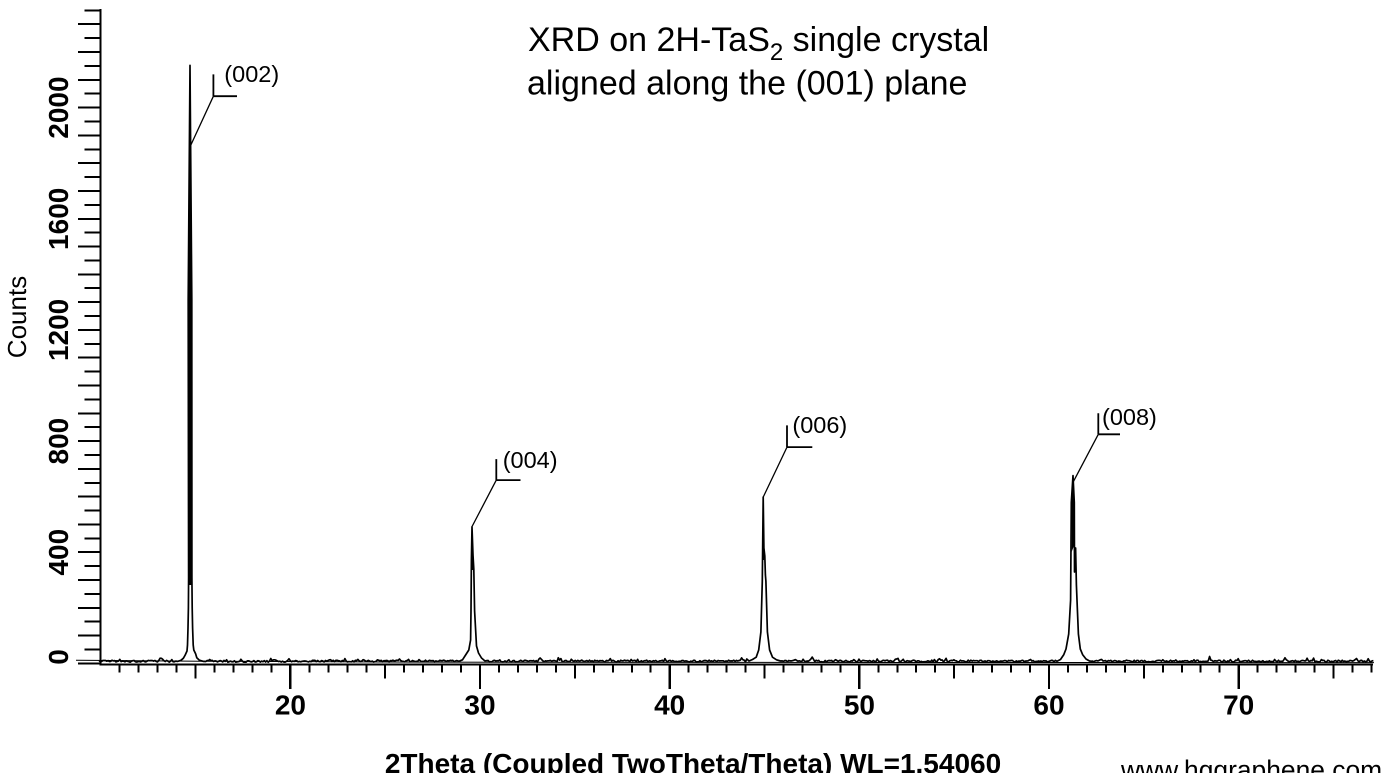  I want to click on svg-text: aligned along the (001) plane, so click(747, 84).